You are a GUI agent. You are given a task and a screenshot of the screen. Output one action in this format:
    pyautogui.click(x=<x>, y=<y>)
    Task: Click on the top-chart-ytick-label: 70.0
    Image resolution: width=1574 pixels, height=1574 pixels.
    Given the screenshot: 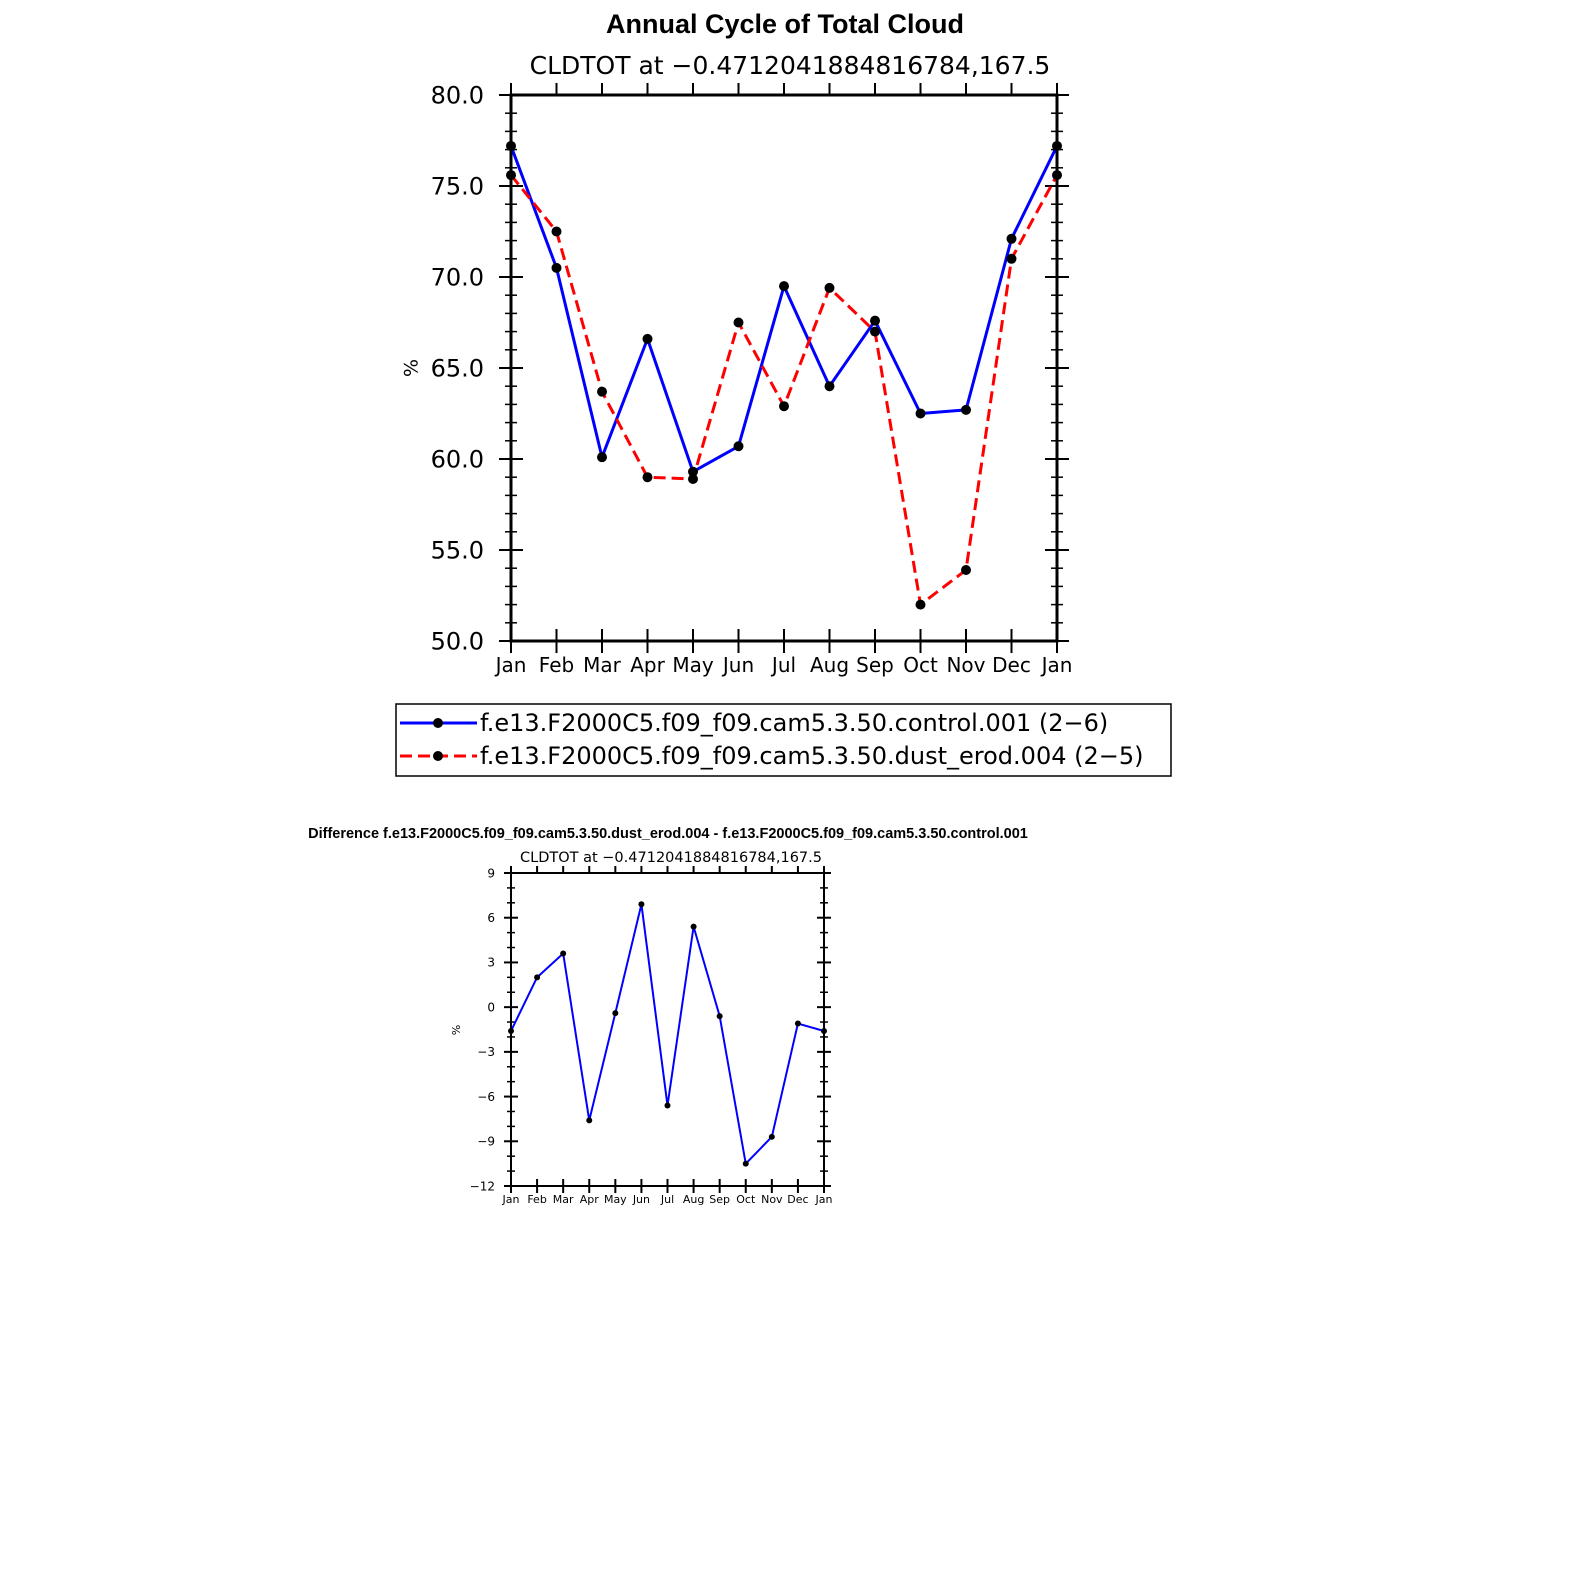 What is the action you would take?
    pyautogui.click(x=457, y=278)
    